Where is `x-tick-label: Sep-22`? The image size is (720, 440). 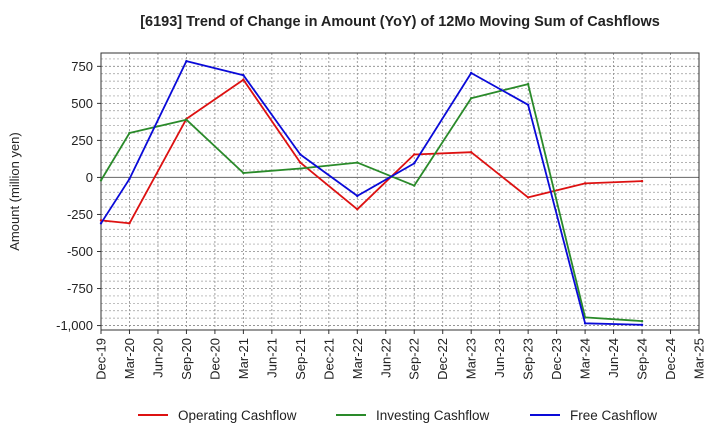
x-tick-label: Sep-22 is located at coordinates (414, 359).